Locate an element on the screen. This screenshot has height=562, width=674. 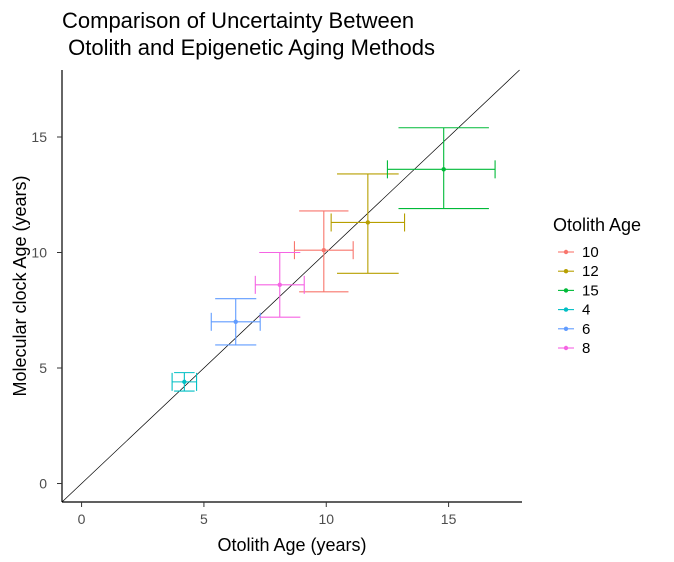
chart-title-line-1: Comparison of Uncertainty Between is located at coordinates (238, 20).